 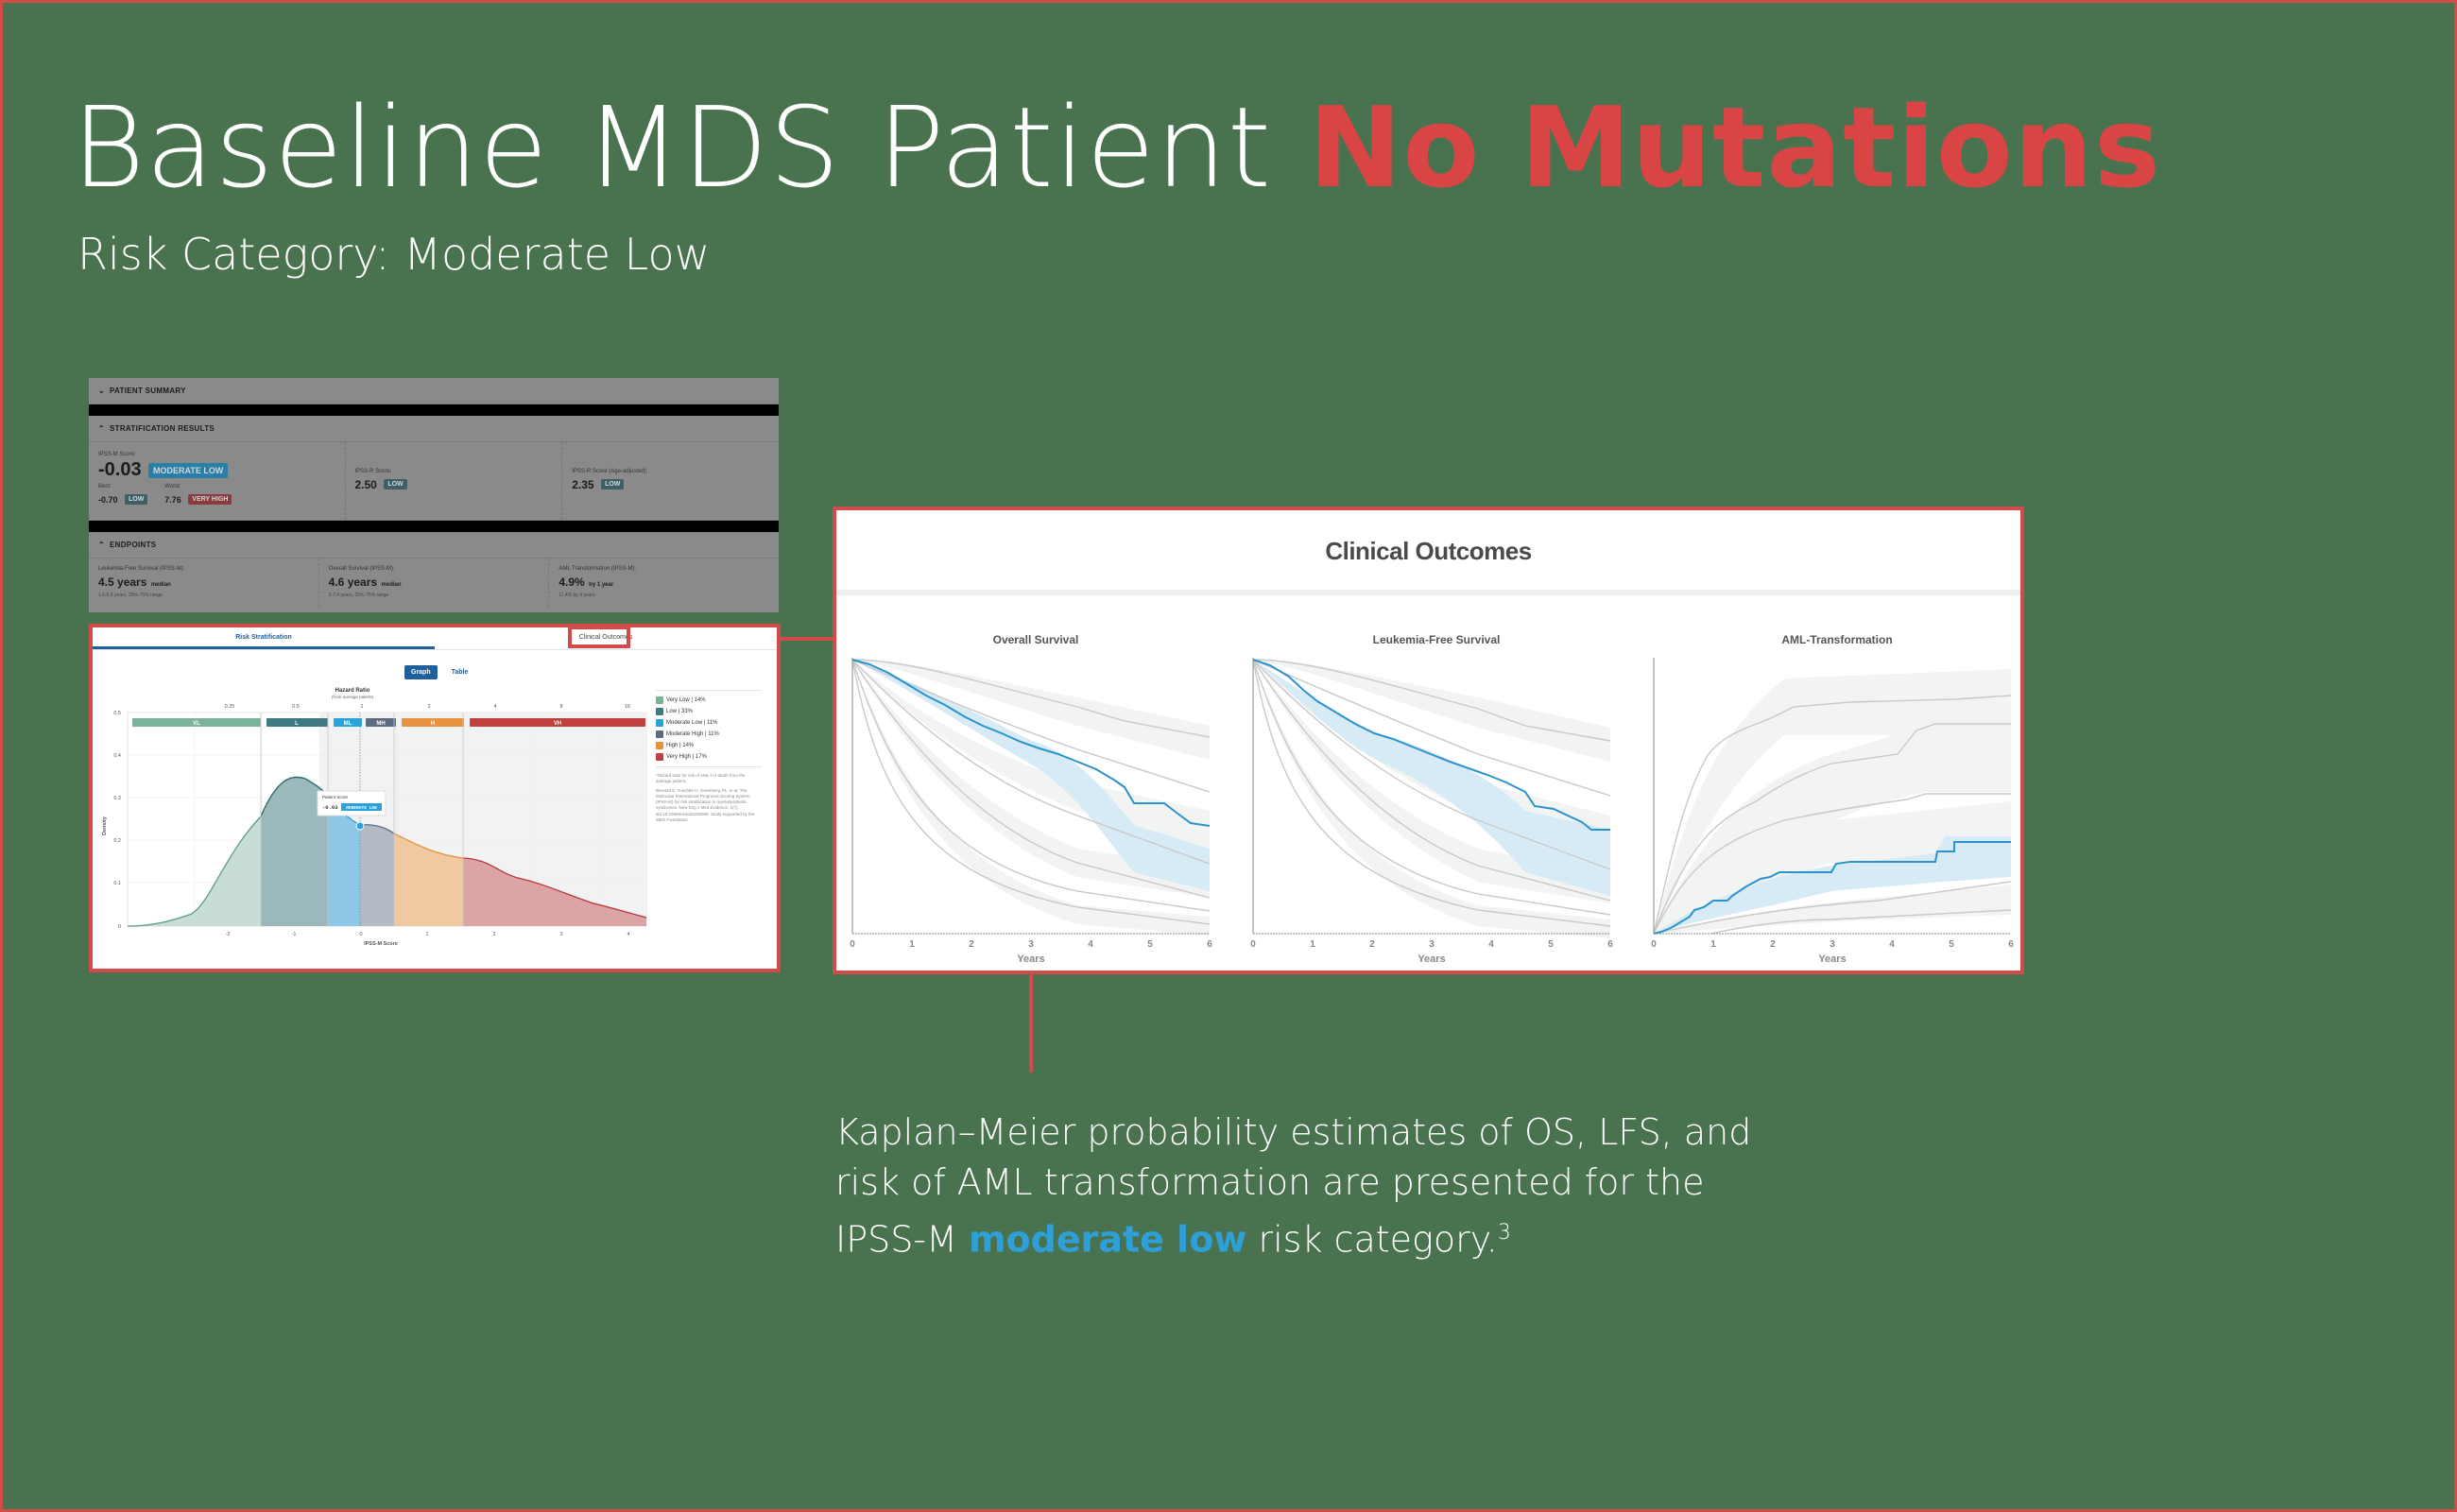 I want to click on band-label: VH, so click(x=557, y=724).